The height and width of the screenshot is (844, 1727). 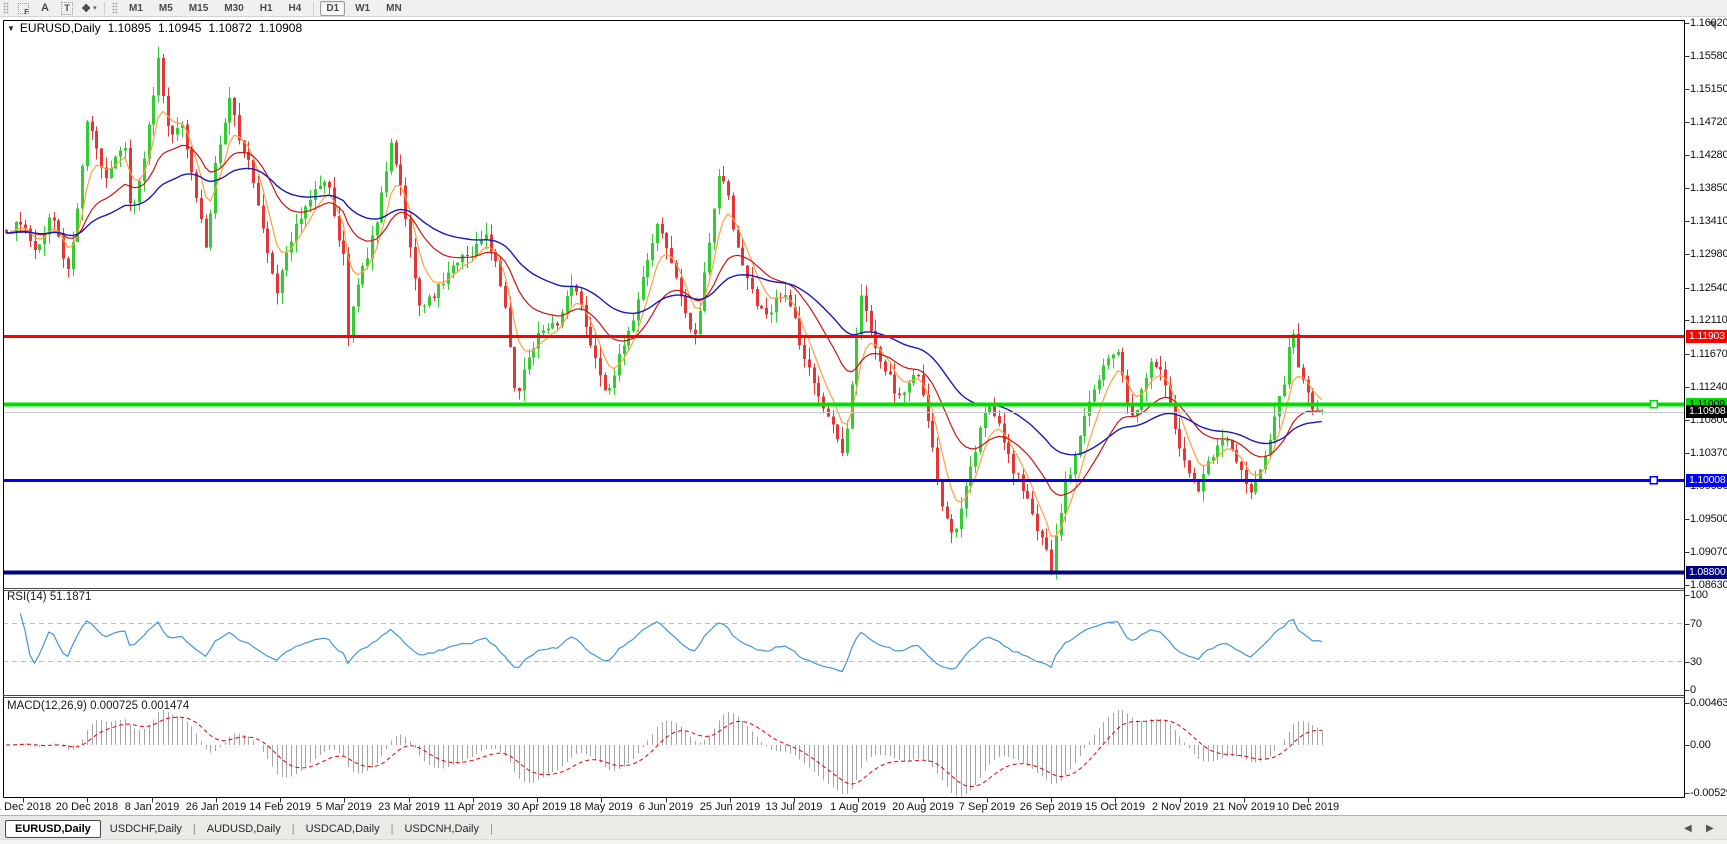 I want to click on rsi-panel, so click(x=843, y=643).